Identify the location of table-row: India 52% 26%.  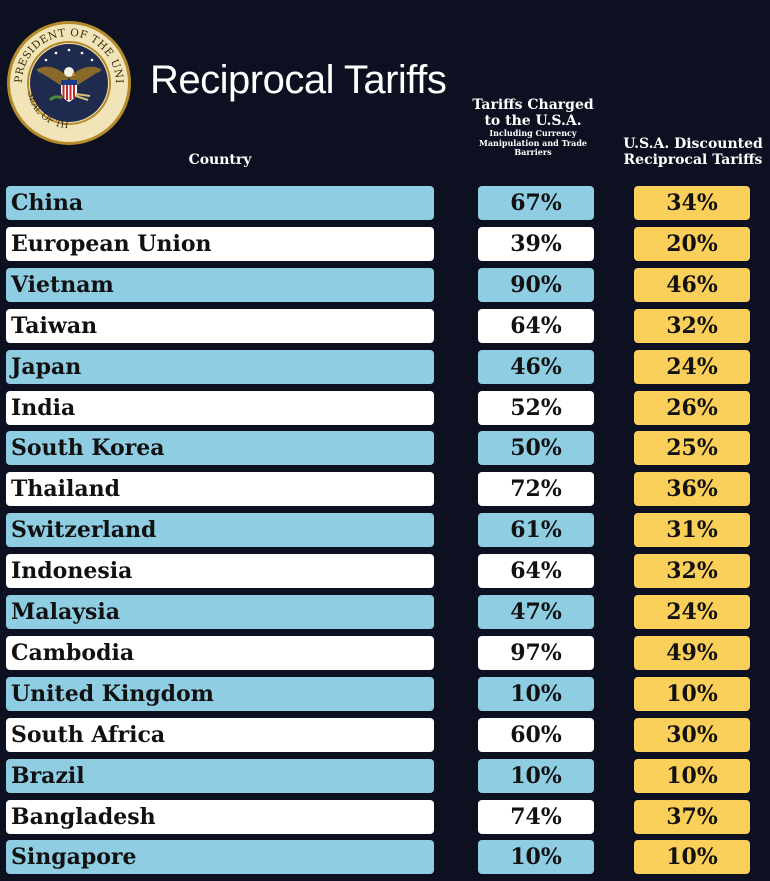
(385, 408).